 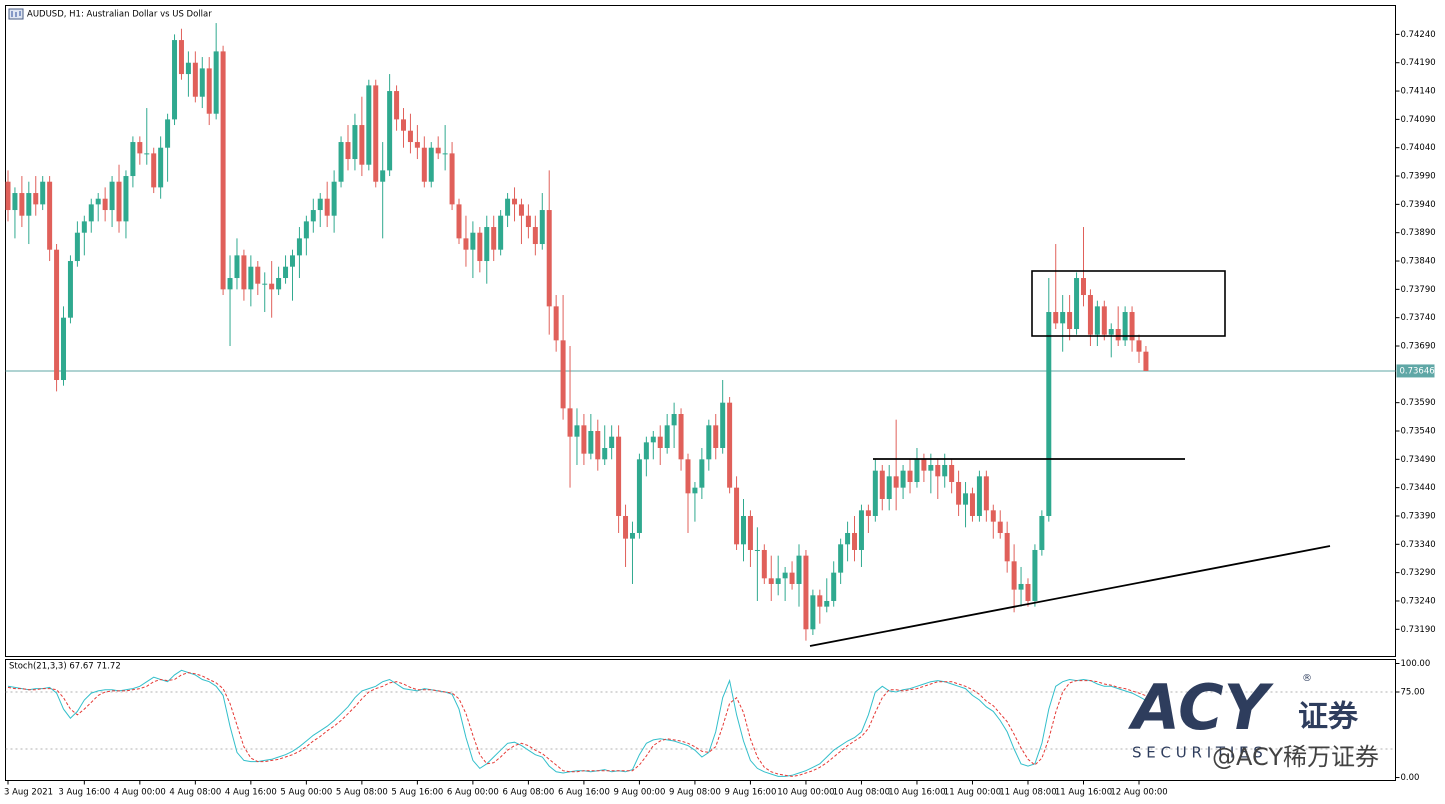 I want to click on x-tick-label: 6 Aug 00:00, so click(x=473, y=793).